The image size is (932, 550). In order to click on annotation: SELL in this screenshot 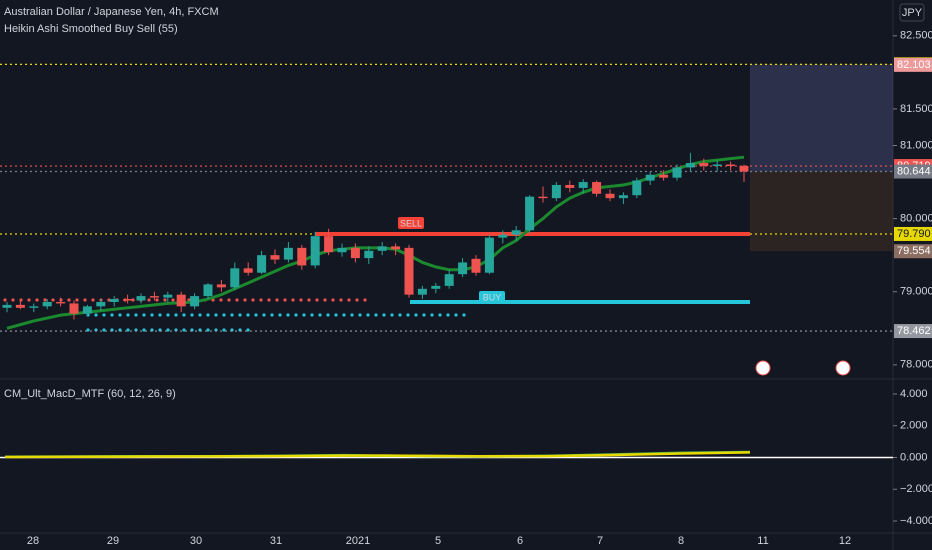, I will do `click(411, 223)`.